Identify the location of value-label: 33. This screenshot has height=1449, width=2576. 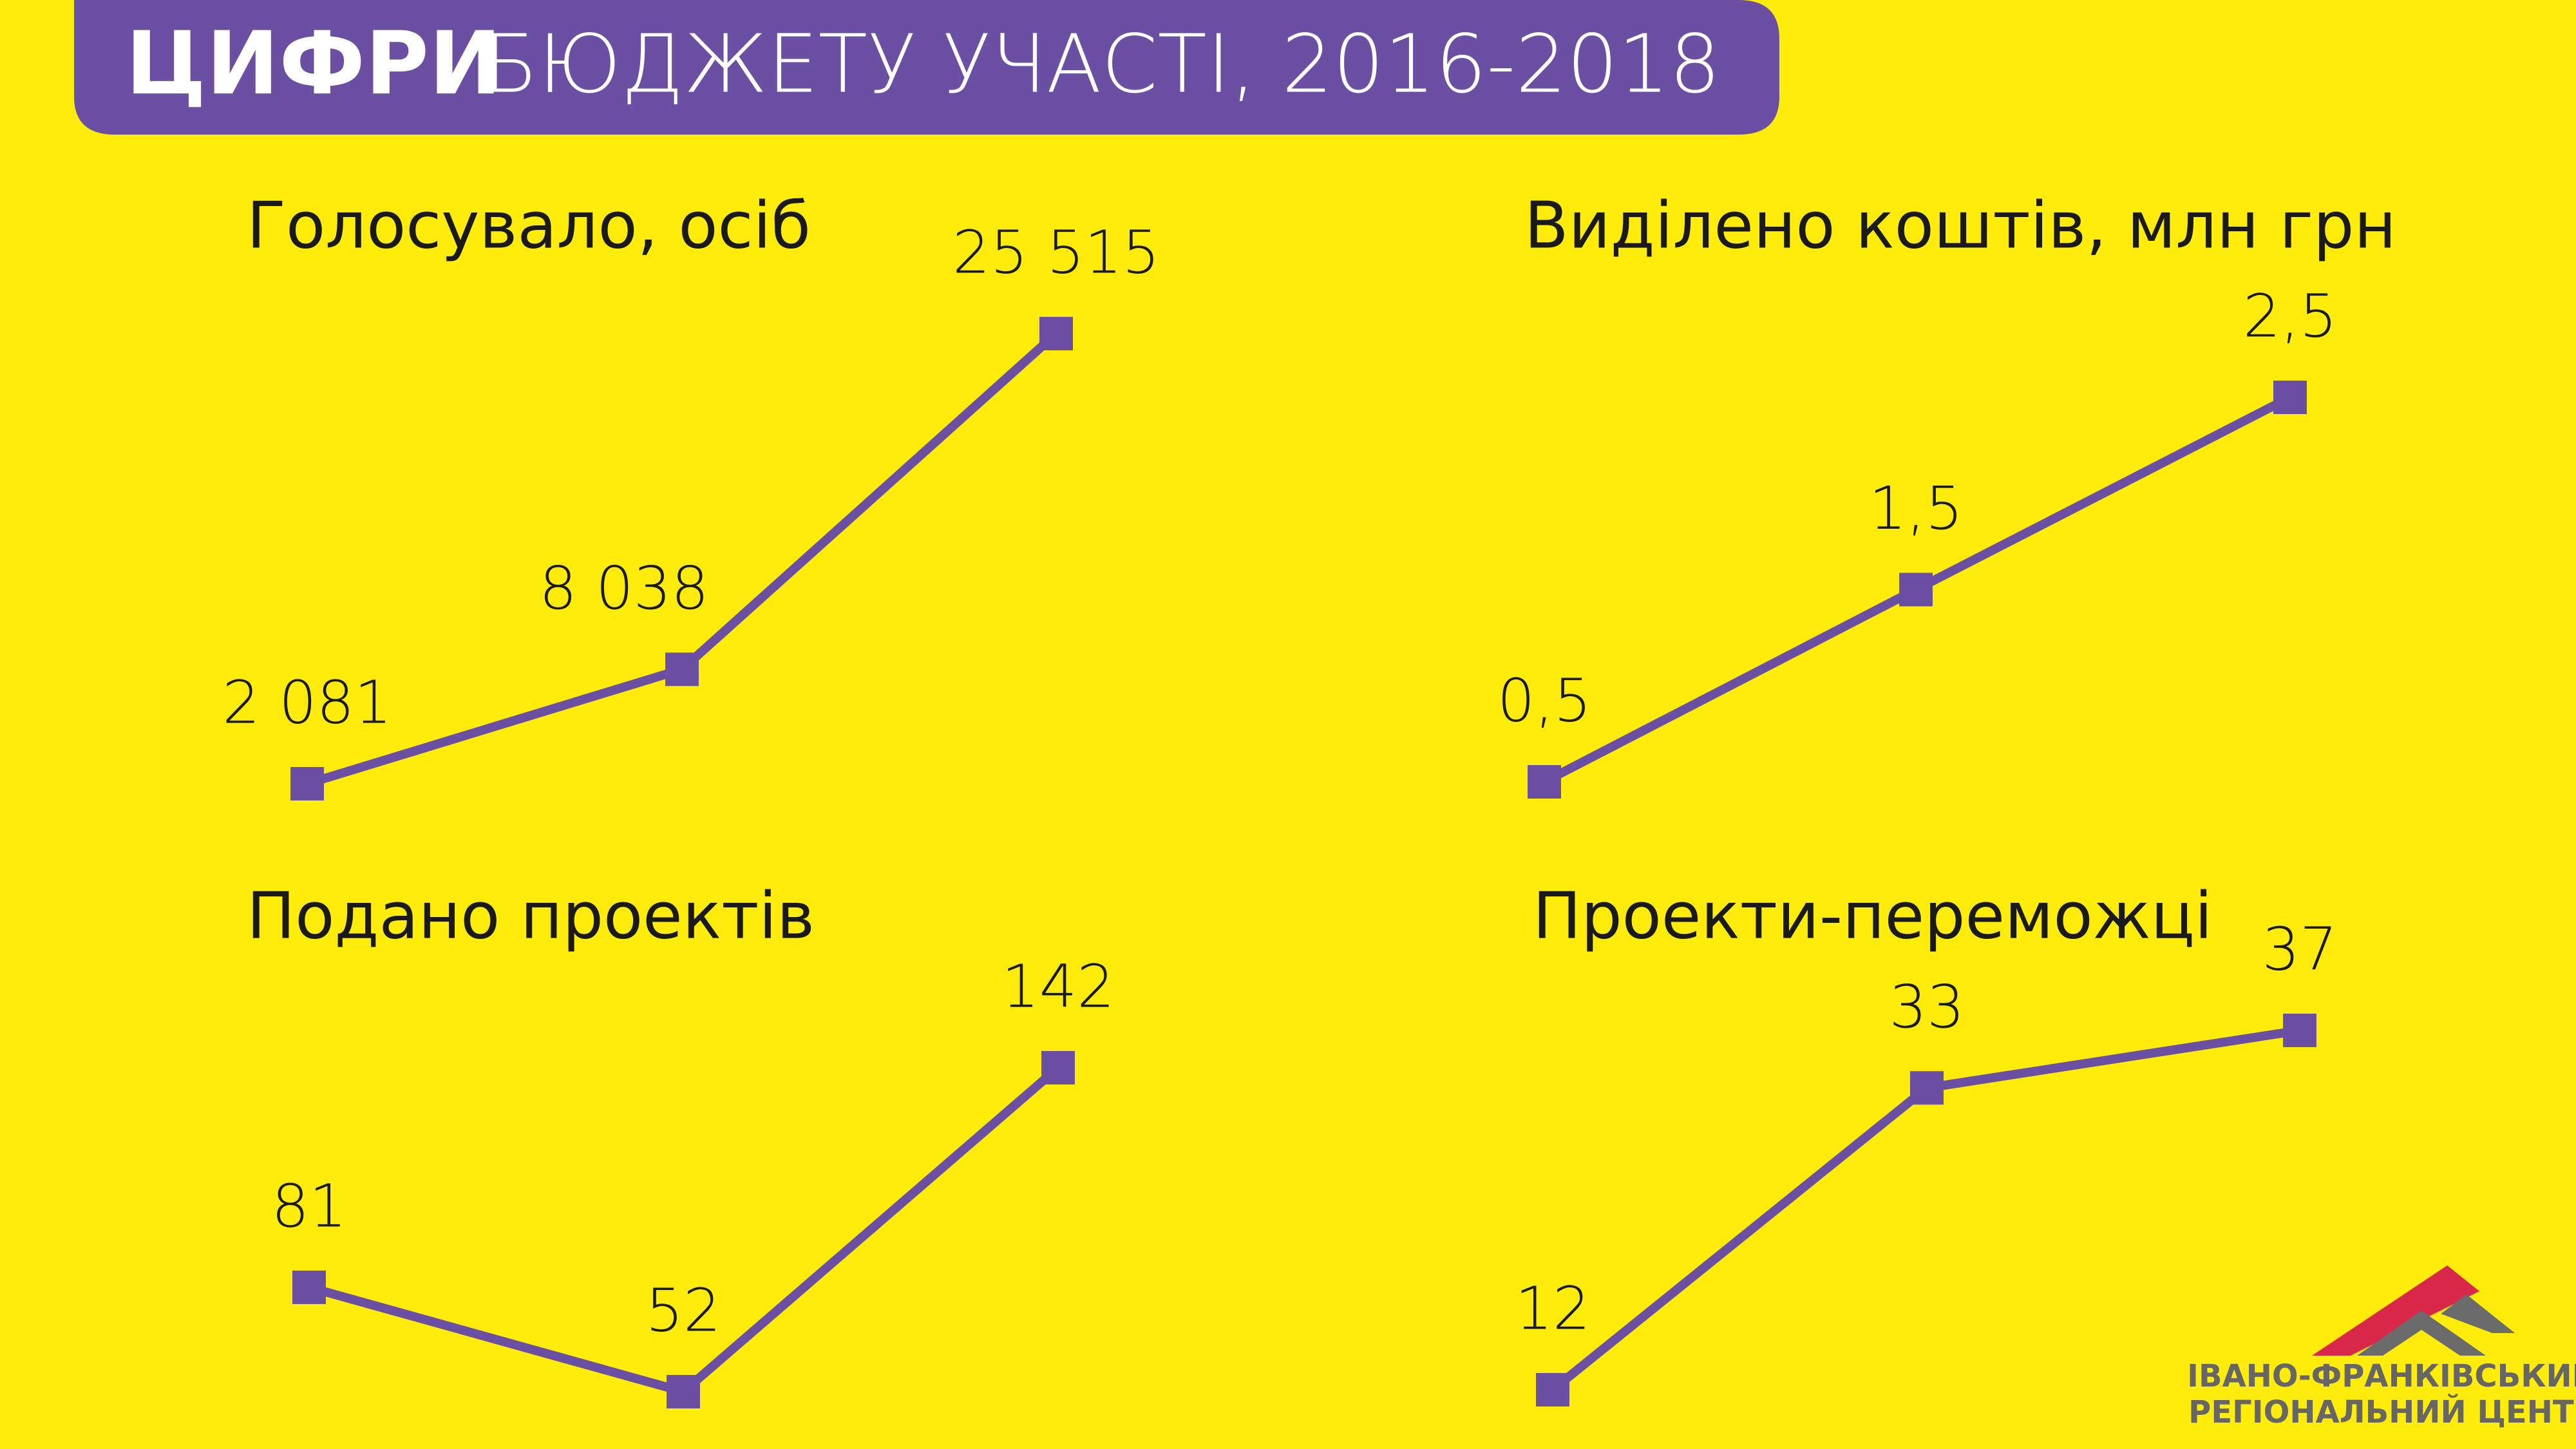
(1927, 1007).